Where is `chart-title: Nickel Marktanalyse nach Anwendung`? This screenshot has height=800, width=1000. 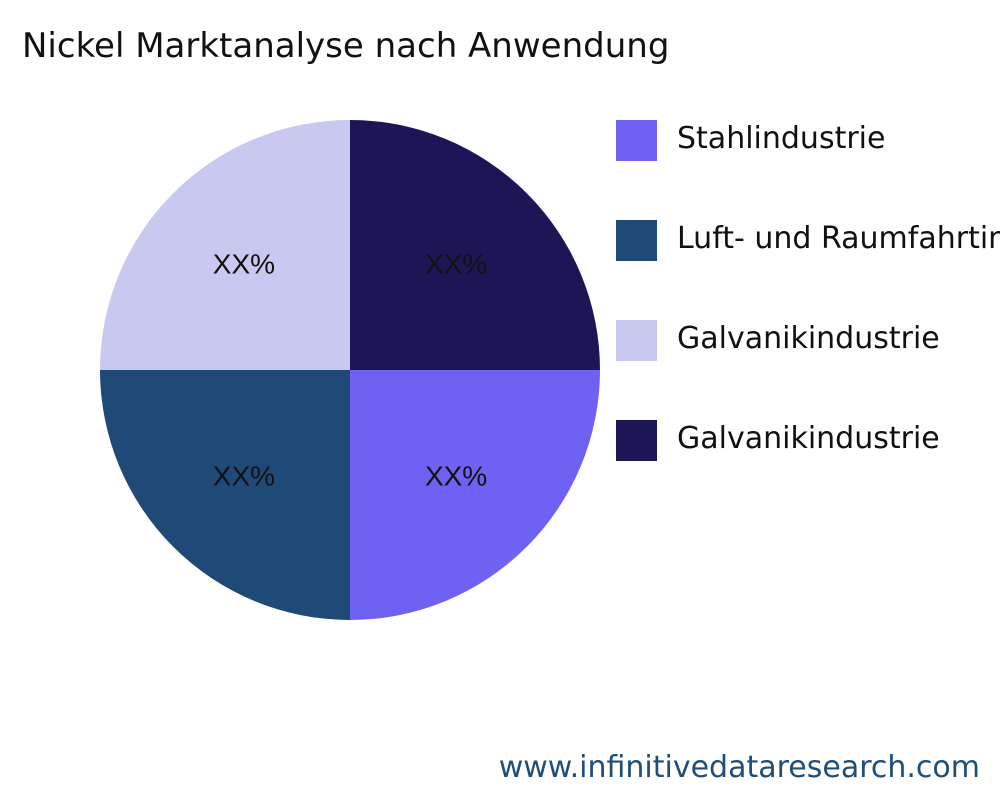
chart-title: Nickel Marktanalyse nach Anwendung is located at coordinates (346, 46).